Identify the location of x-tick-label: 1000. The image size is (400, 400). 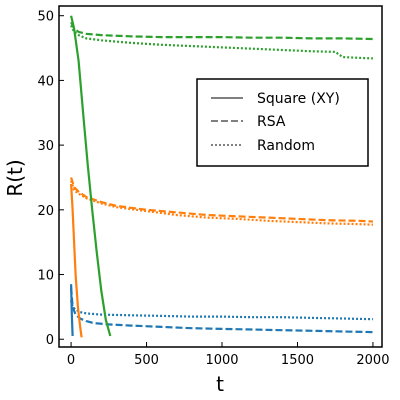
(221, 360).